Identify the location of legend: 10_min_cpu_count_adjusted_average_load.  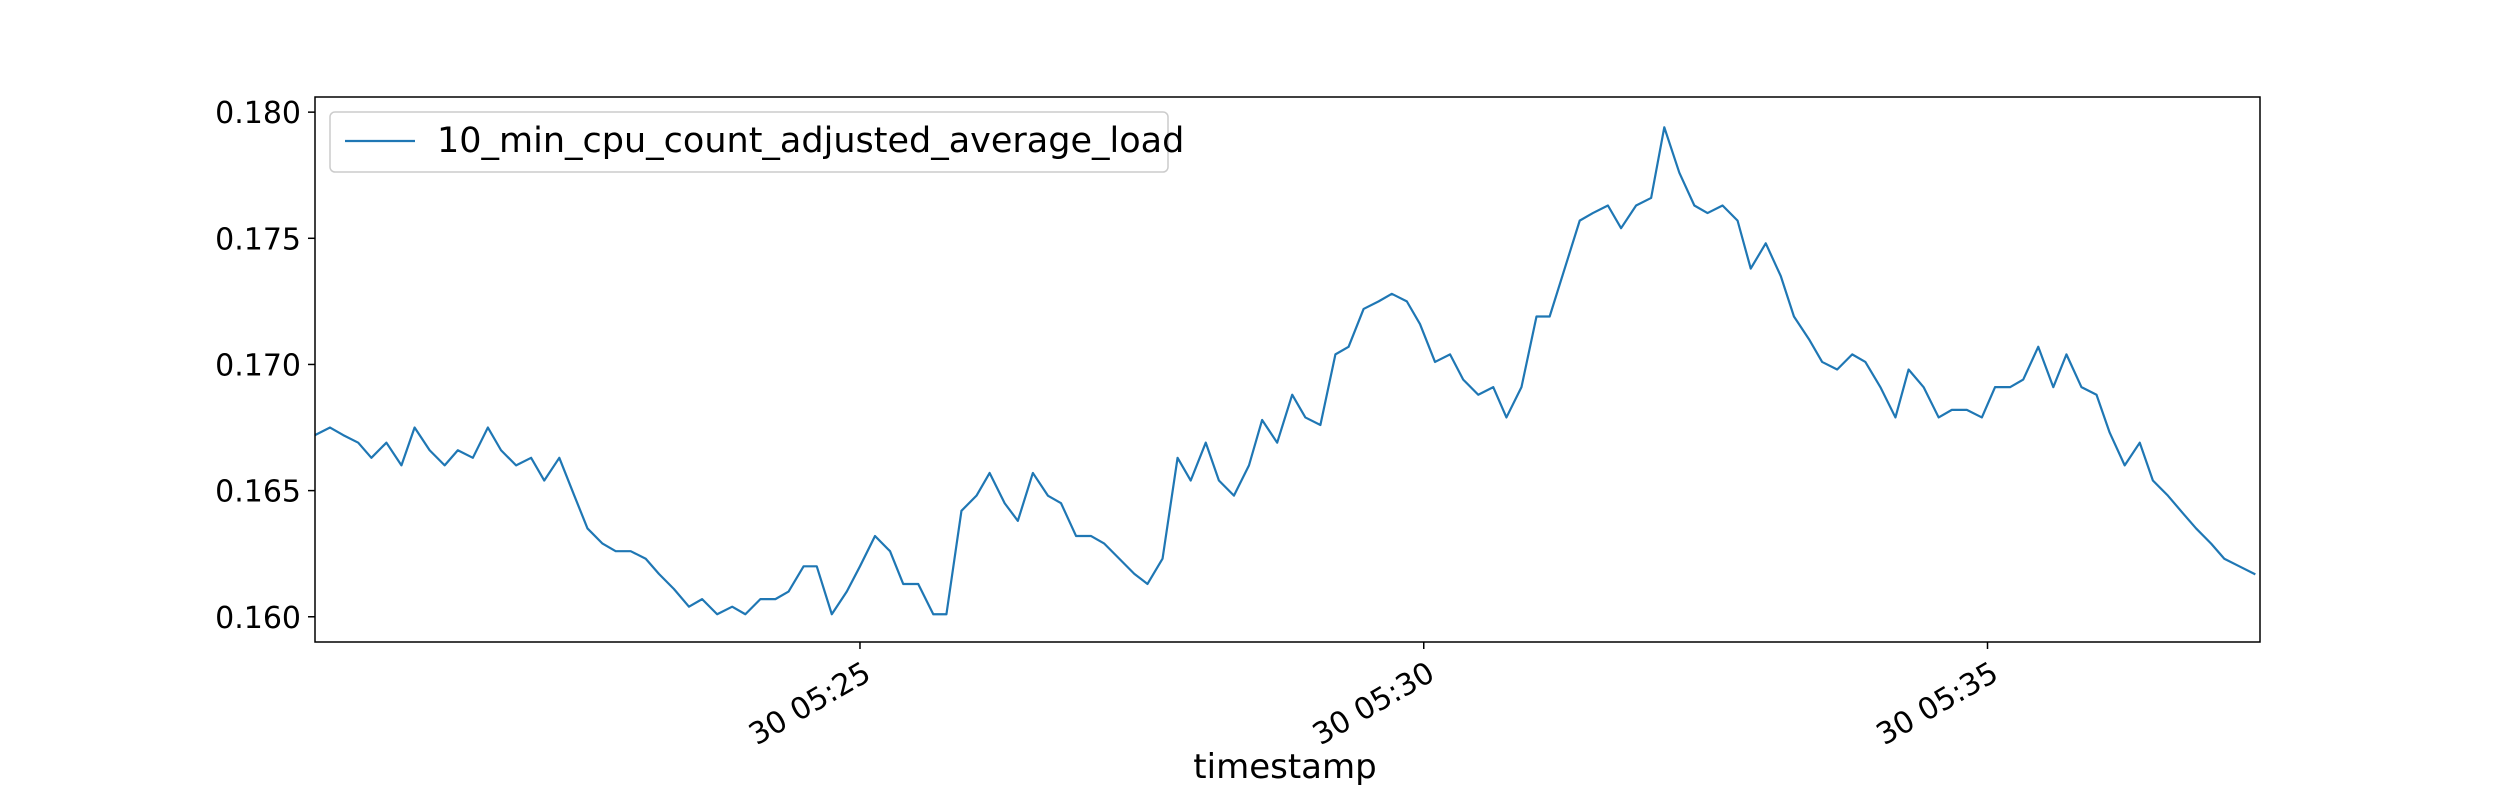
(756, 142).